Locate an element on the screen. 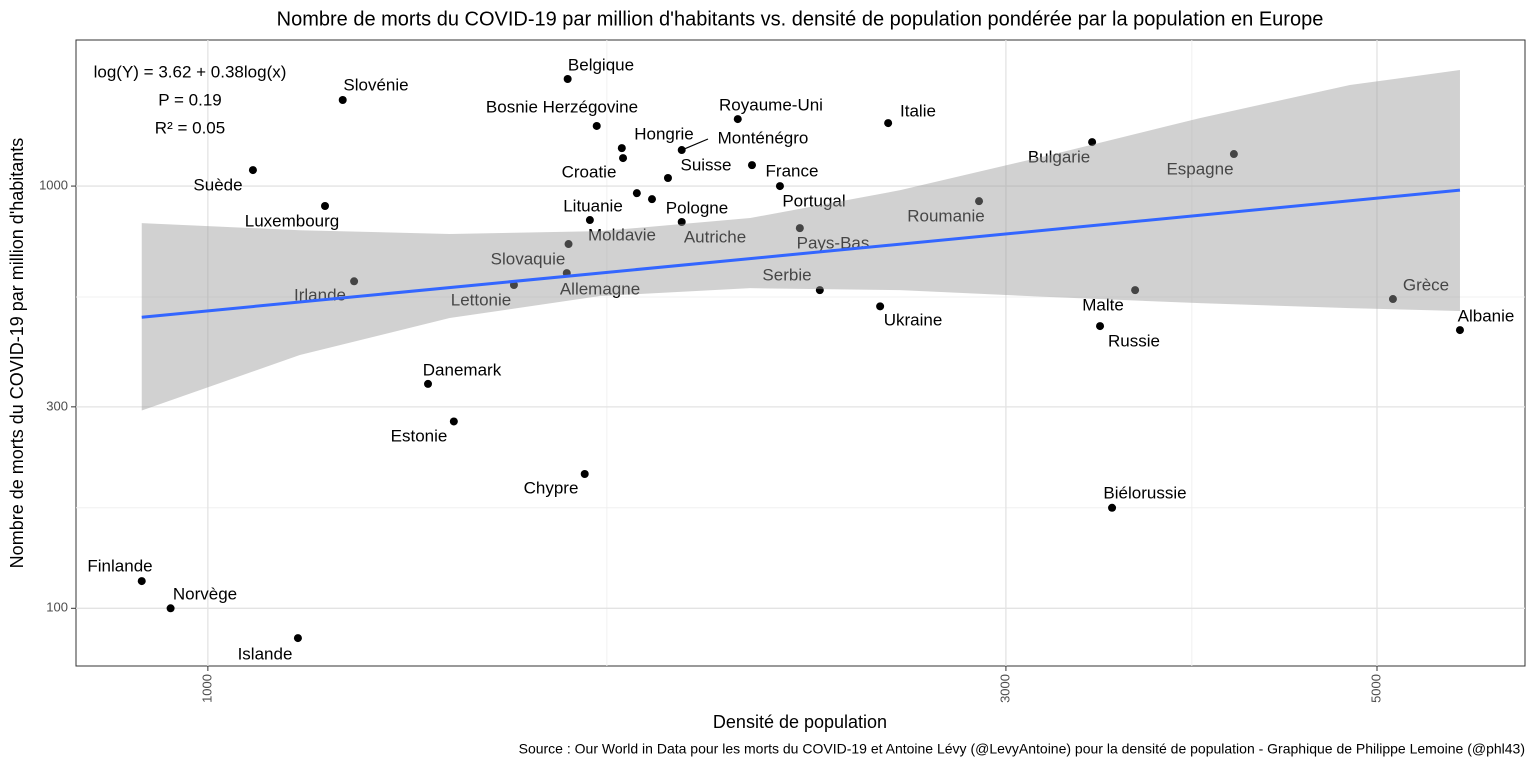  point-label: Slovénie is located at coordinates (375, 84).